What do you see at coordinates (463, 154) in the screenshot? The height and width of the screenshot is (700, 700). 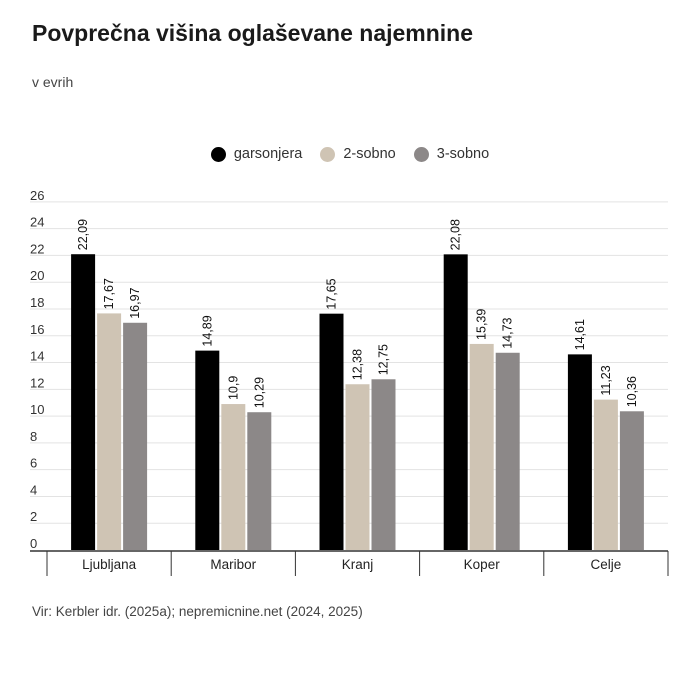 I see `legend-label-3-sobno: 3-sobno` at bounding box center [463, 154].